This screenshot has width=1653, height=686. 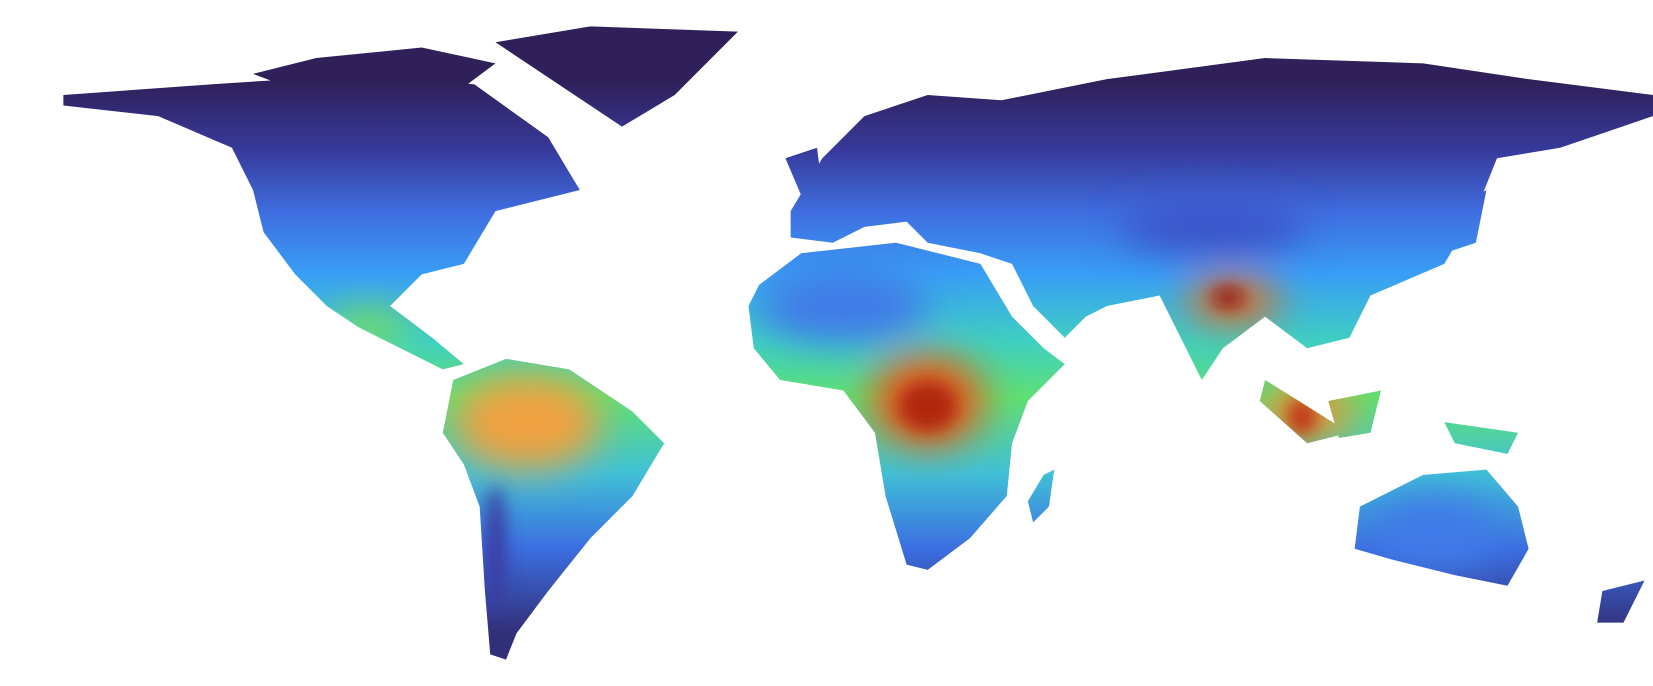 I want to click on tibet, so click(x=1212, y=227).